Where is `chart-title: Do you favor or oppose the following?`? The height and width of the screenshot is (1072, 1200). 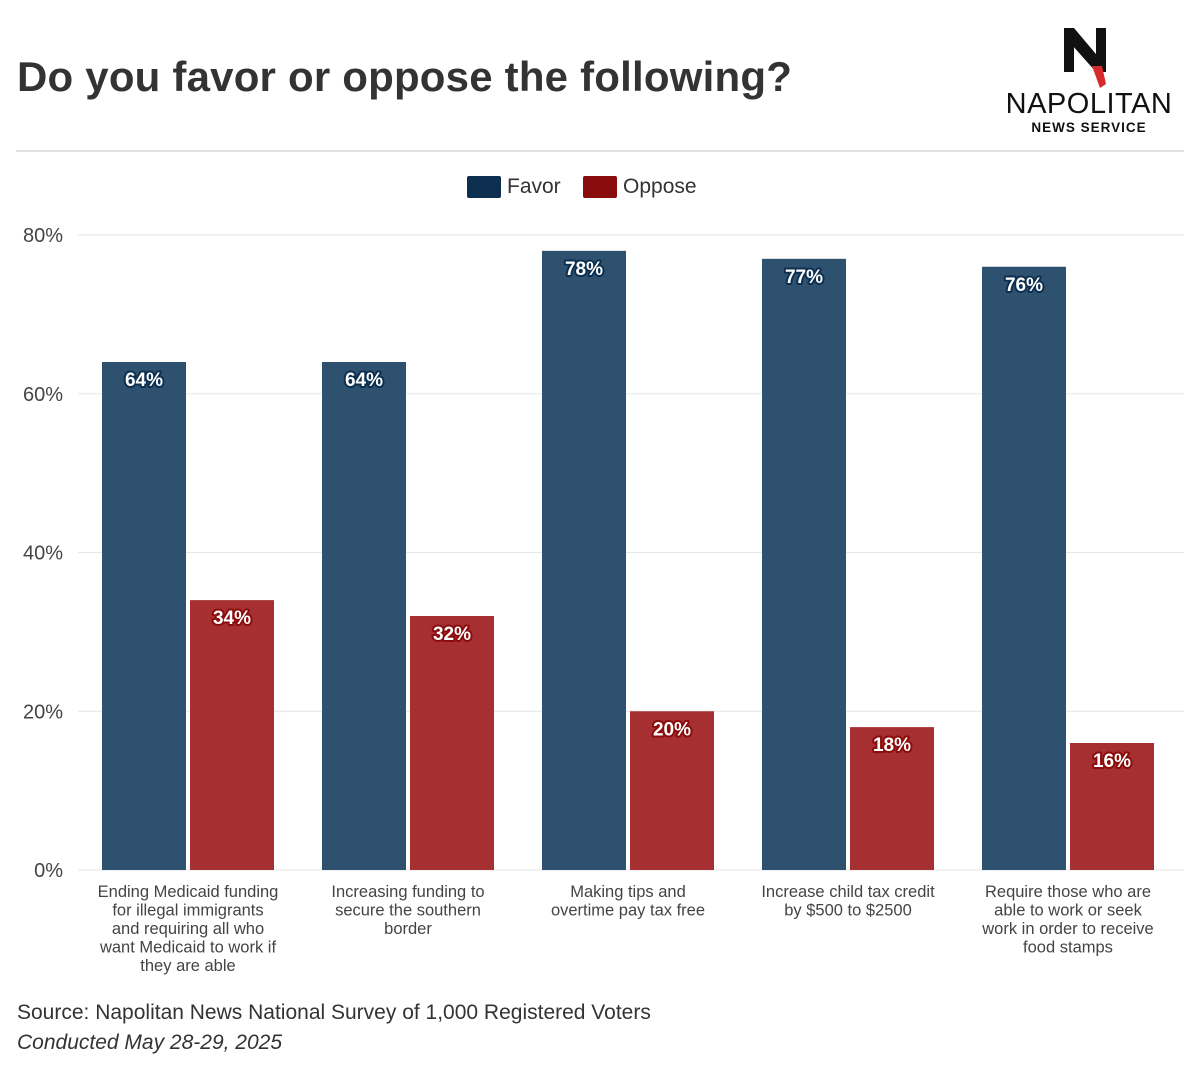
chart-title: Do you favor or oppose the following? is located at coordinates (405, 76).